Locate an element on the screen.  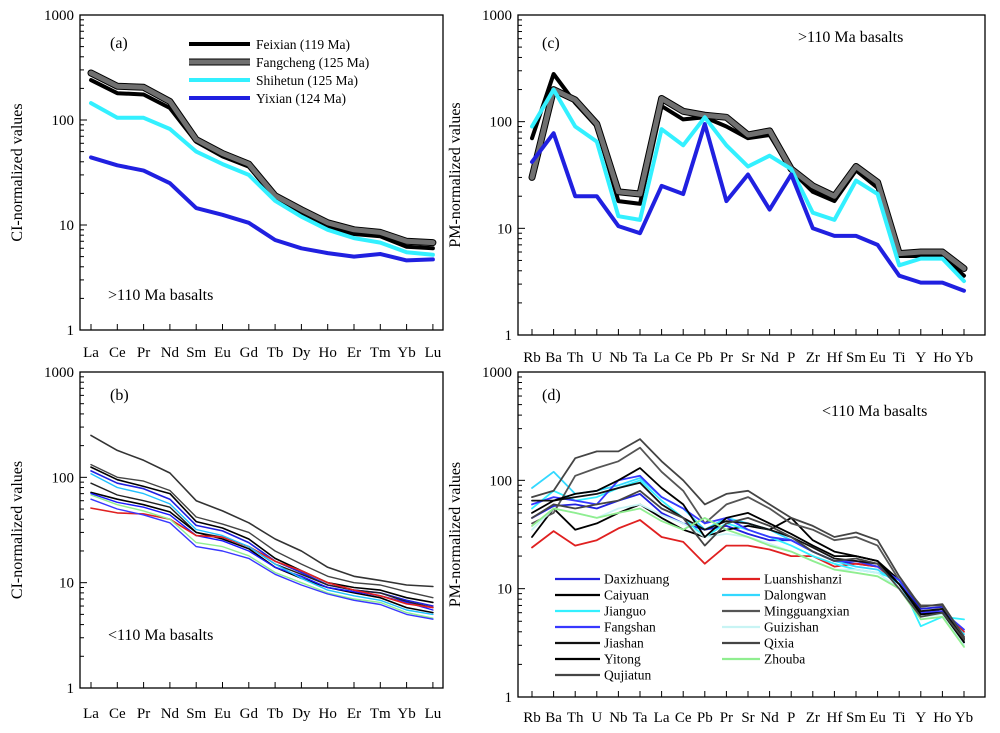
legend-entry: Yitong is located at coordinates (622, 659).